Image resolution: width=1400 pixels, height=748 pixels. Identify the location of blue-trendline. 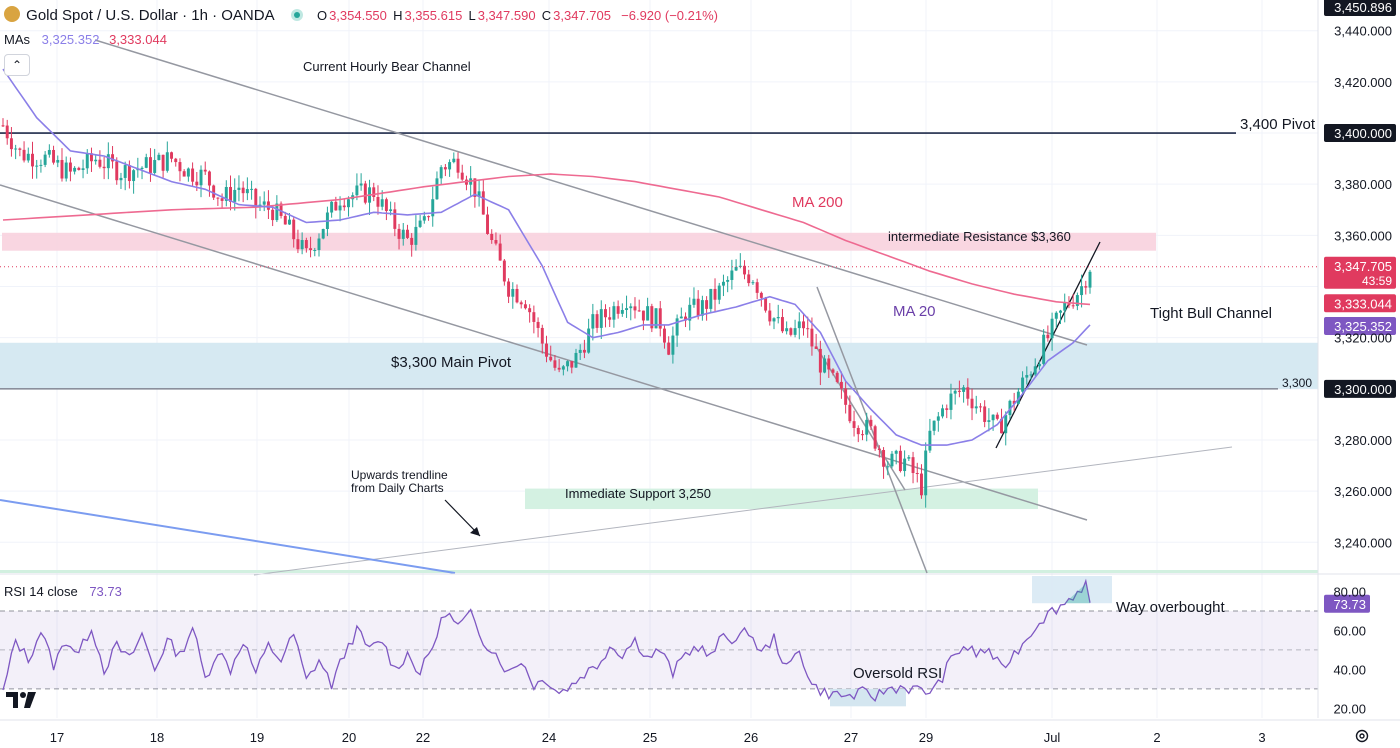
(228, 536).